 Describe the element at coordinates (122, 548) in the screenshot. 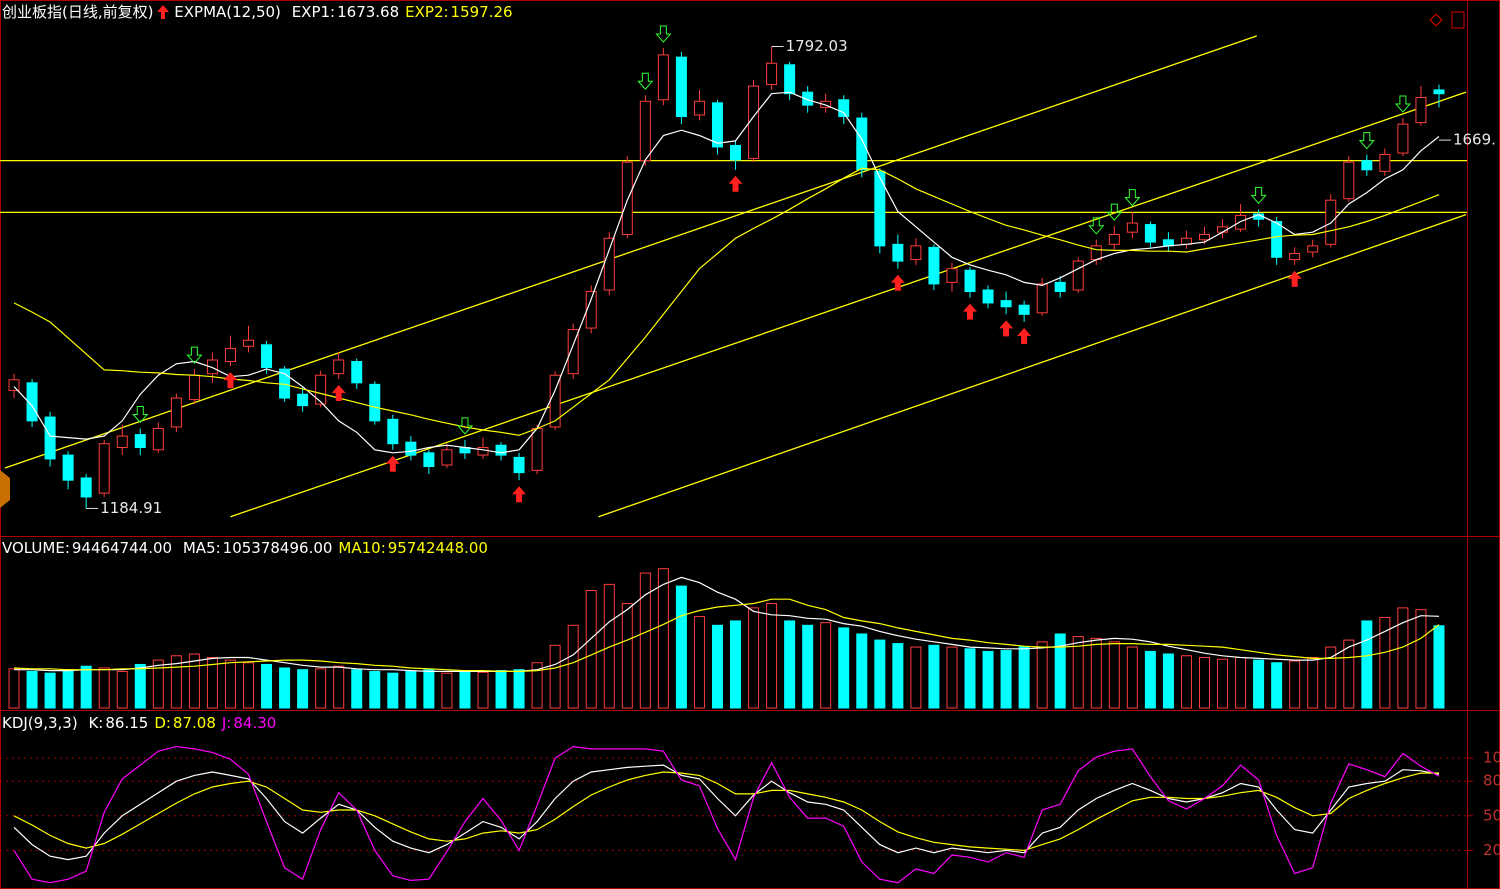

I see `value: 94464744.00` at that location.